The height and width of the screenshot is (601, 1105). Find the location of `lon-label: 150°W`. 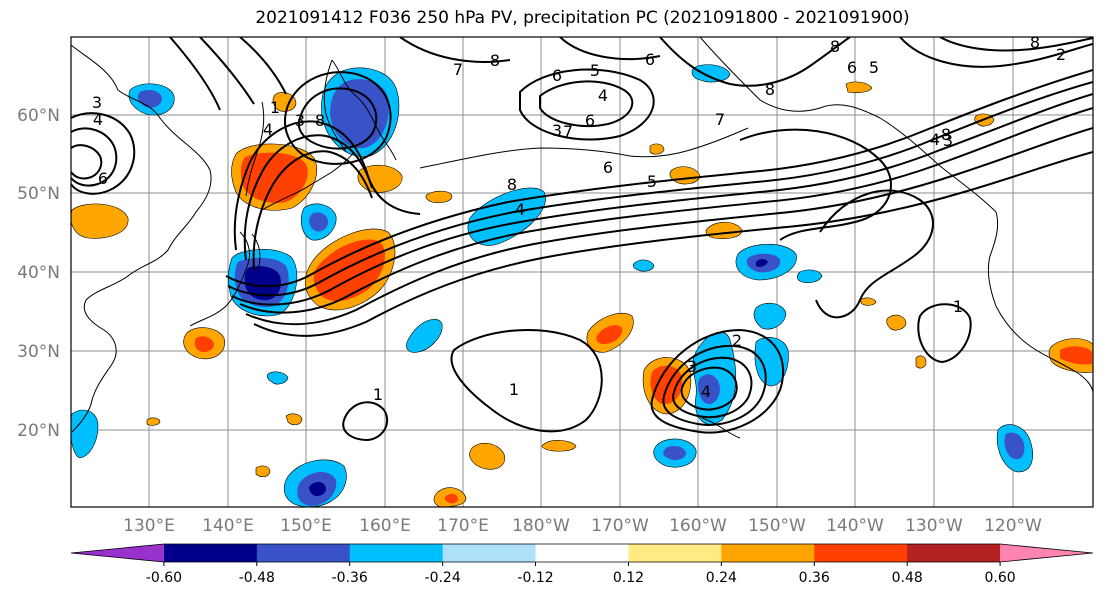

lon-label: 150°W is located at coordinates (777, 526).